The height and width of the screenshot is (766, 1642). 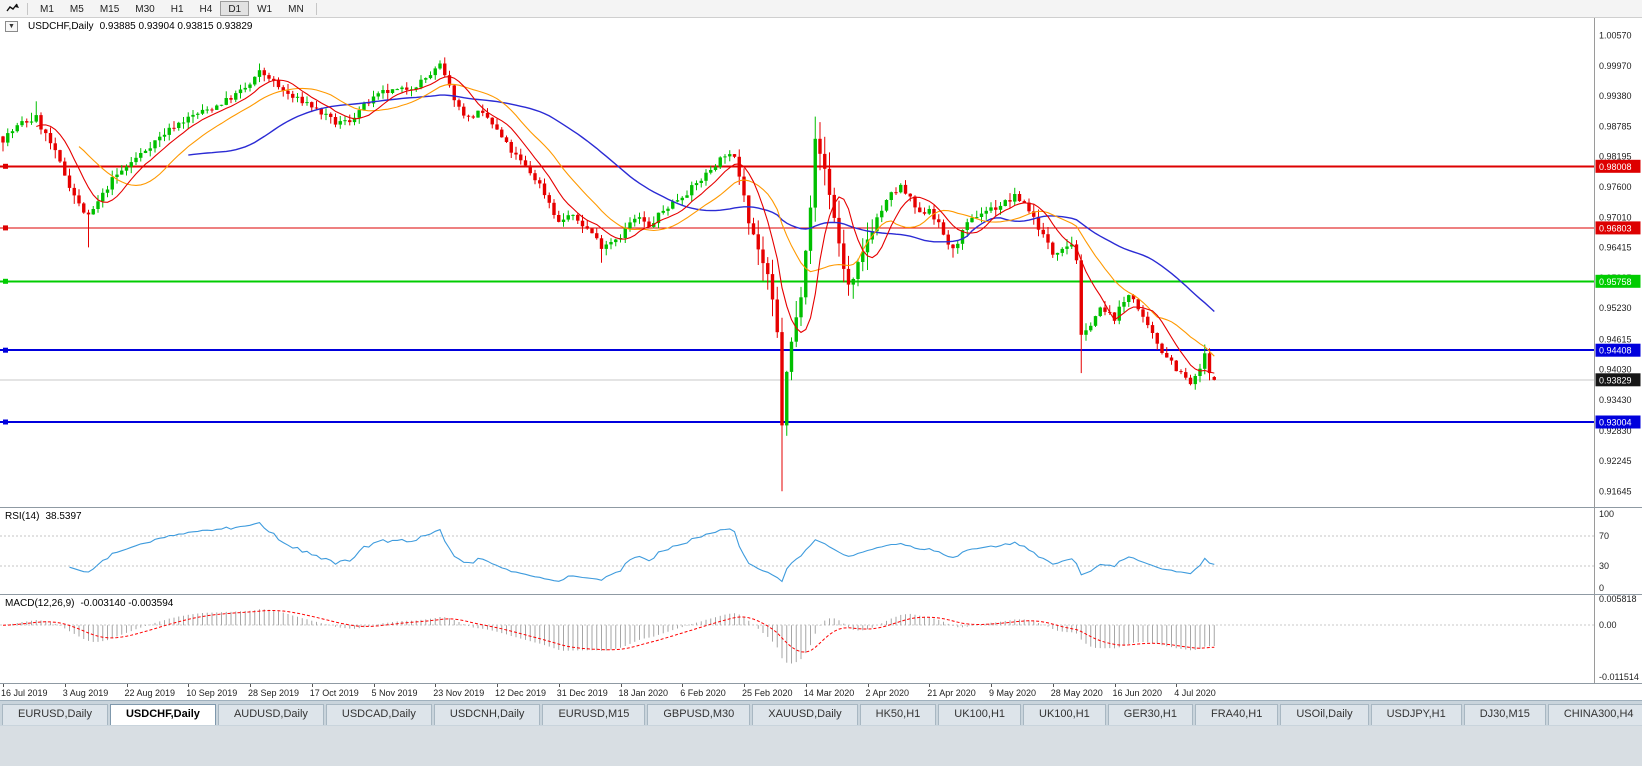 What do you see at coordinates (1615, 248) in the screenshot?
I see `svg-text: 0.96415` at bounding box center [1615, 248].